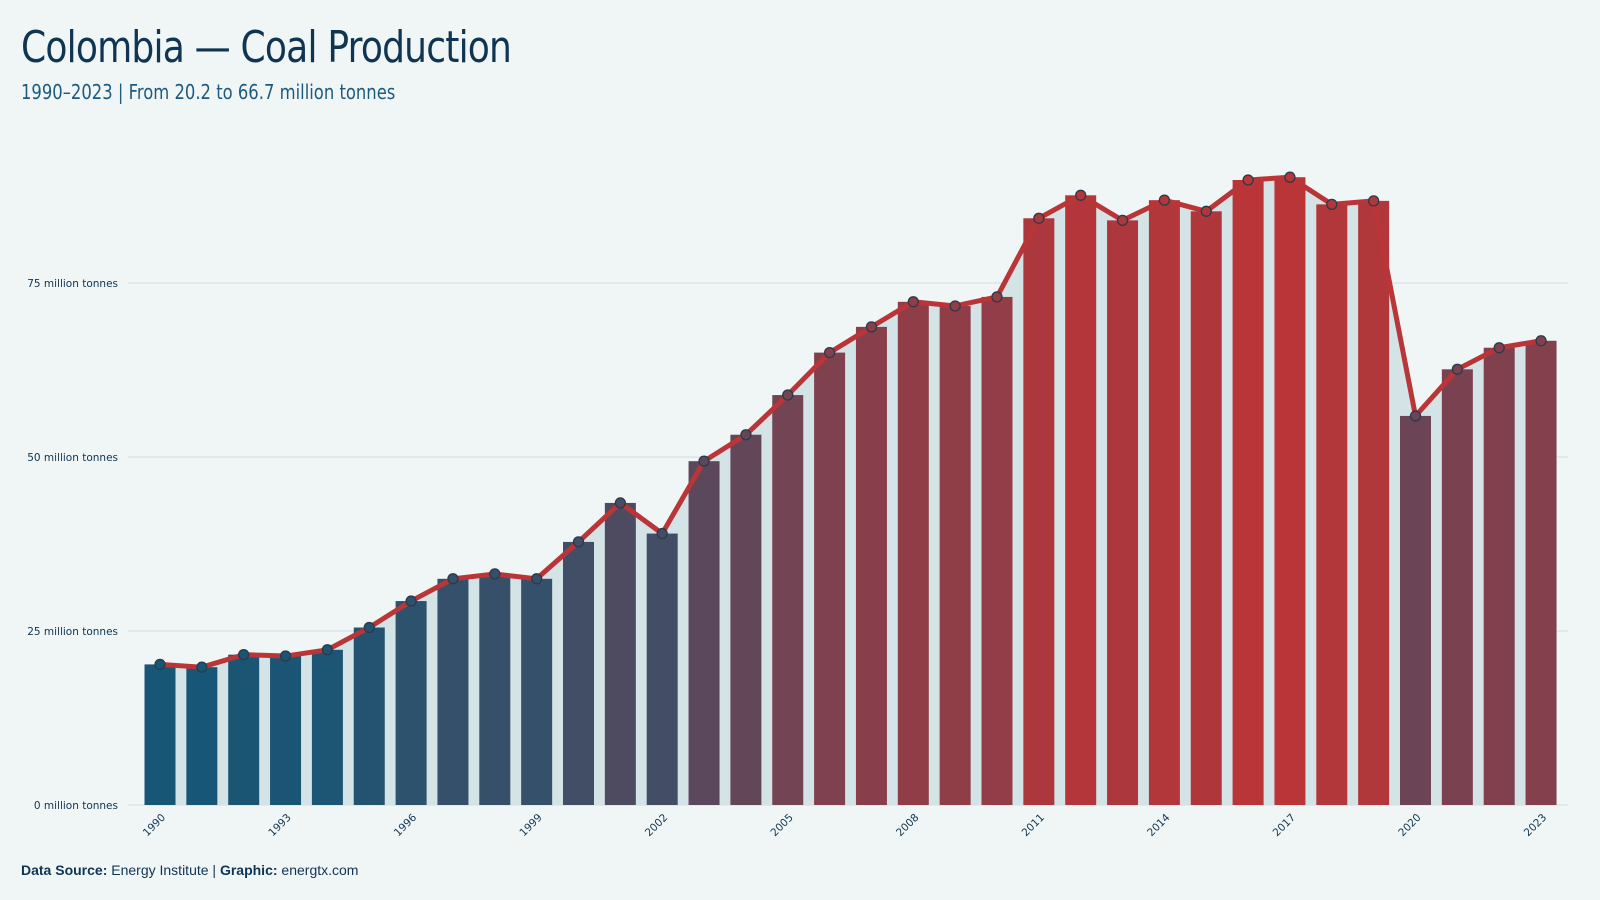 Image resolution: width=1600 pixels, height=900 pixels. I want to click on point-1994, so click(327, 650).